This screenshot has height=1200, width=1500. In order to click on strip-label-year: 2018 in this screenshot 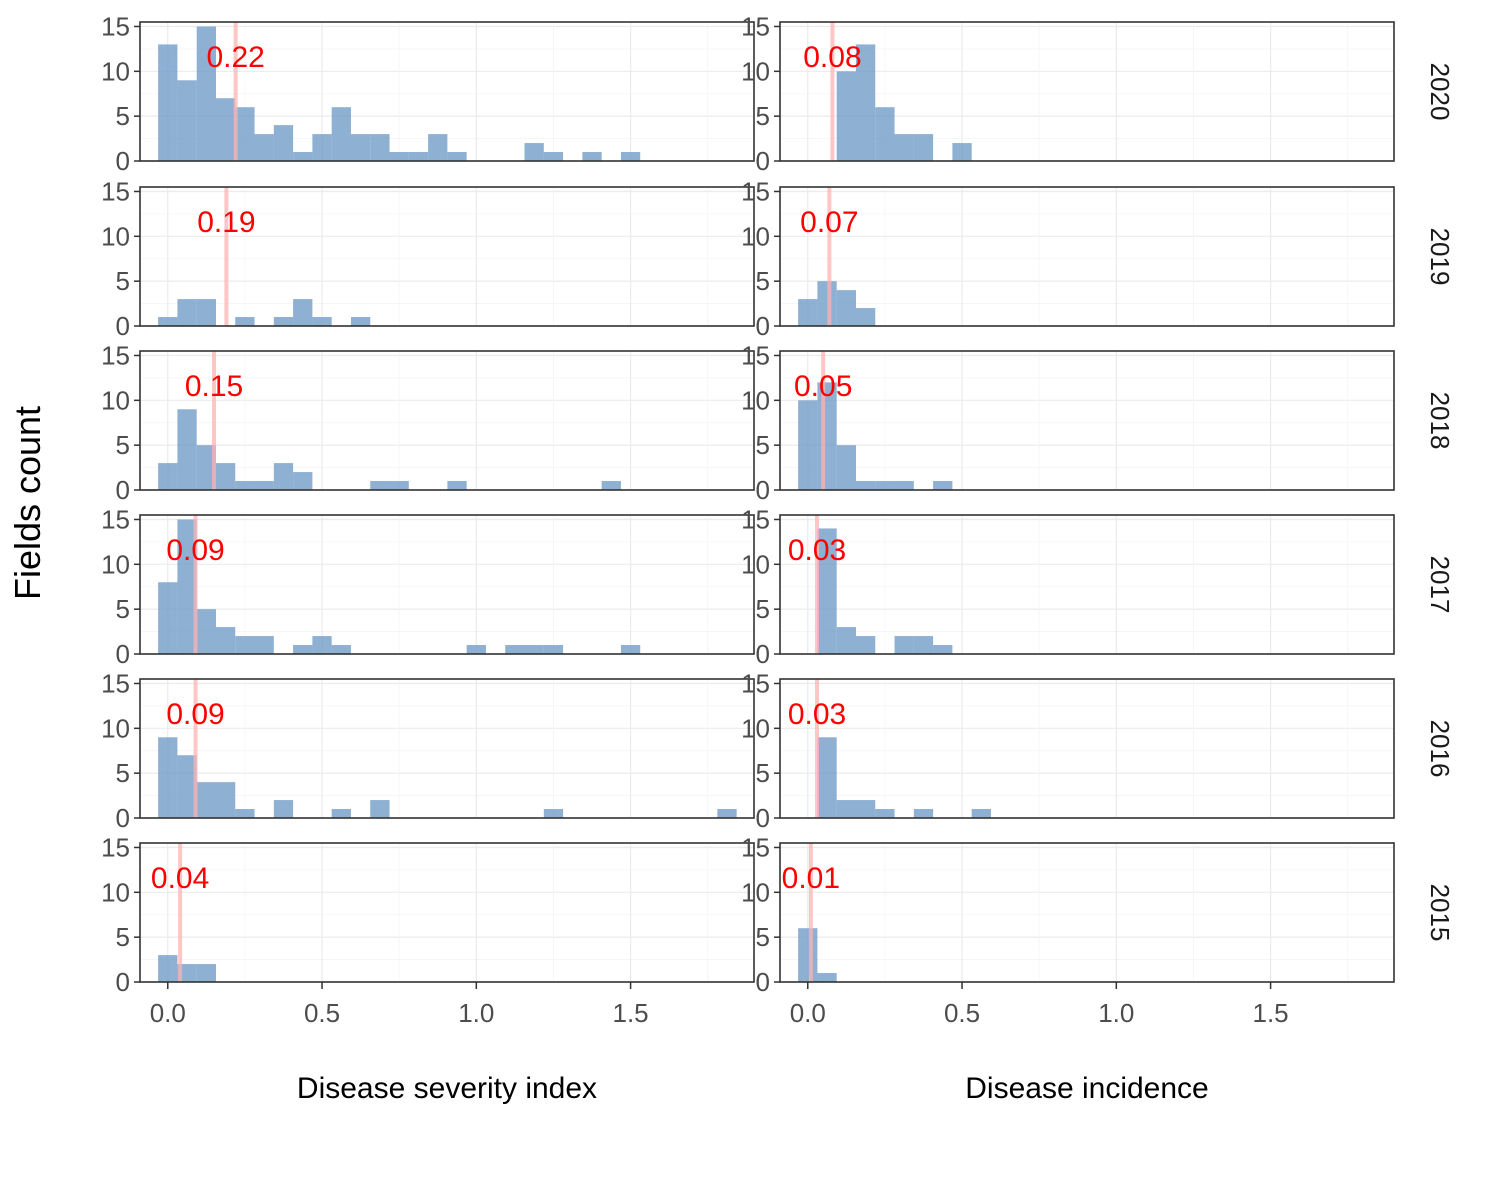, I will do `click(1440, 421)`.